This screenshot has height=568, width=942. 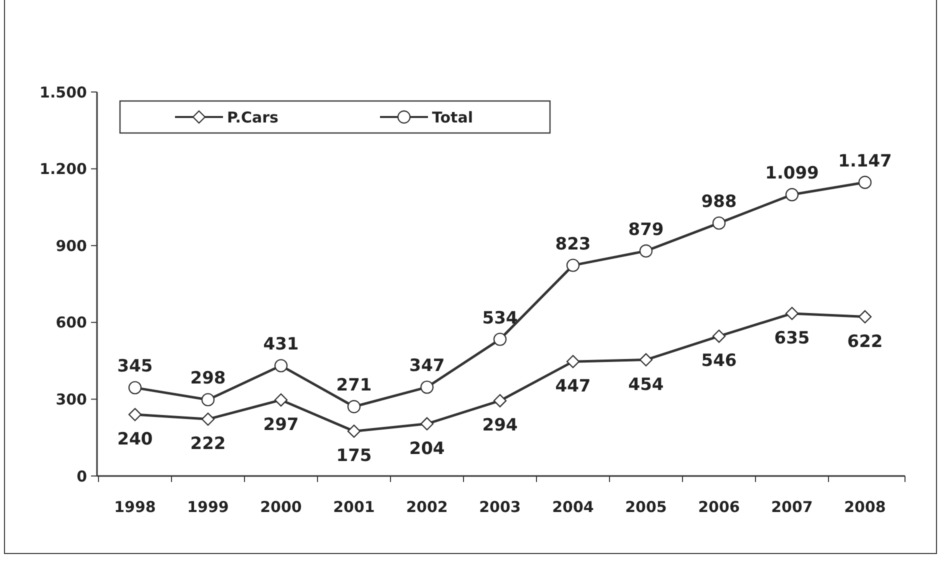 I want to click on data-label: 622, so click(x=865, y=342).